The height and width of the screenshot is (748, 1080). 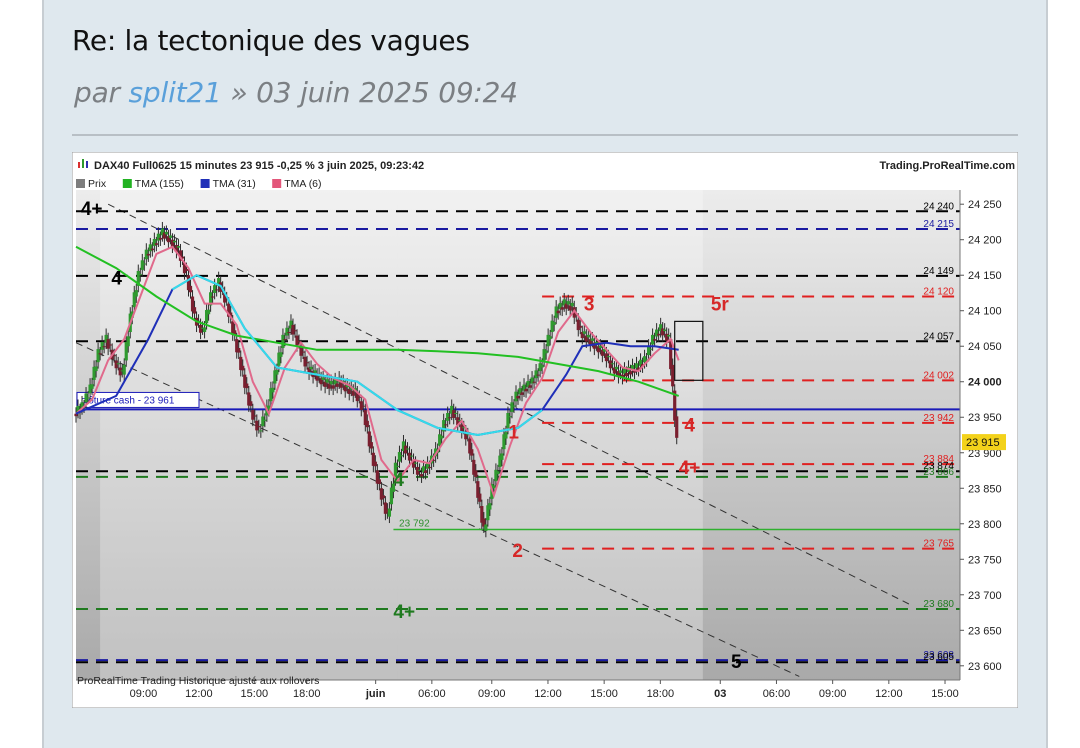 What do you see at coordinates (307, 694) in the screenshot?
I see `x-tick-label: 18:00` at bounding box center [307, 694].